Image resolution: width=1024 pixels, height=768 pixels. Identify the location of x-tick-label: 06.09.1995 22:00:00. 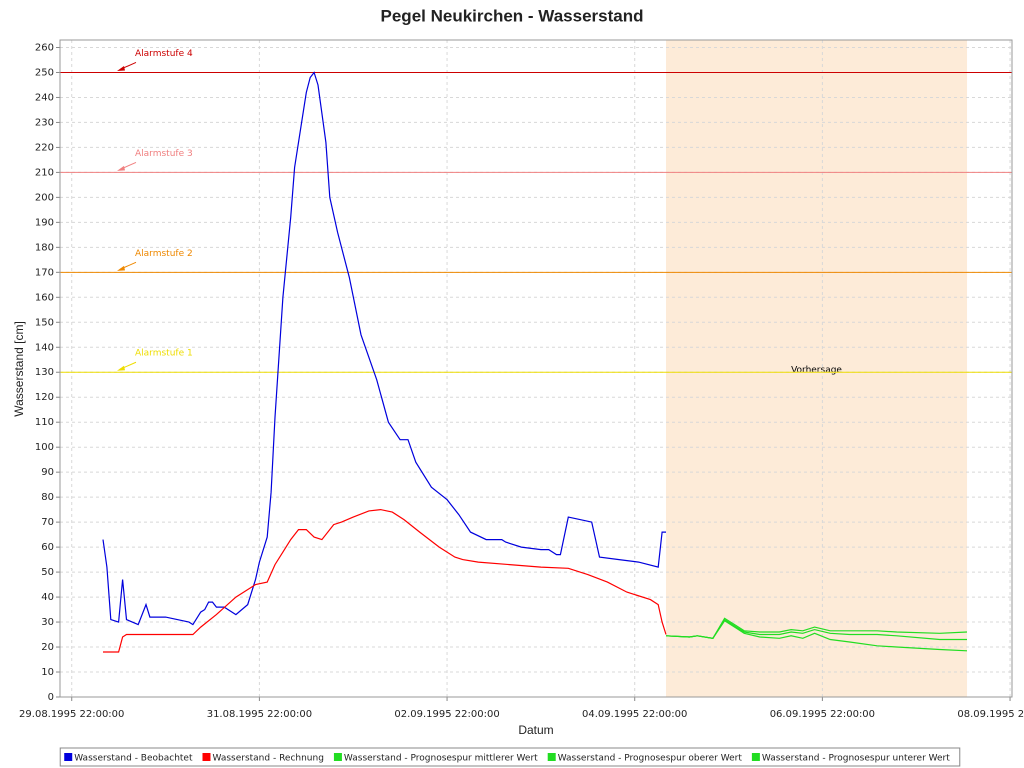
(822, 714).